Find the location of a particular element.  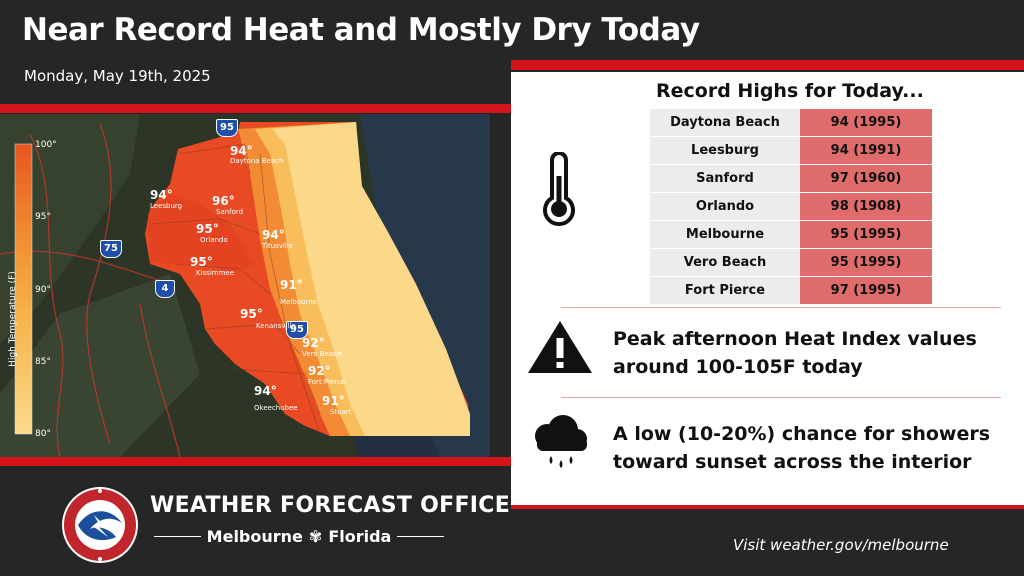

page-title: Near Record Heat and Mostly Dry Today is located at coordinates (361, 30).